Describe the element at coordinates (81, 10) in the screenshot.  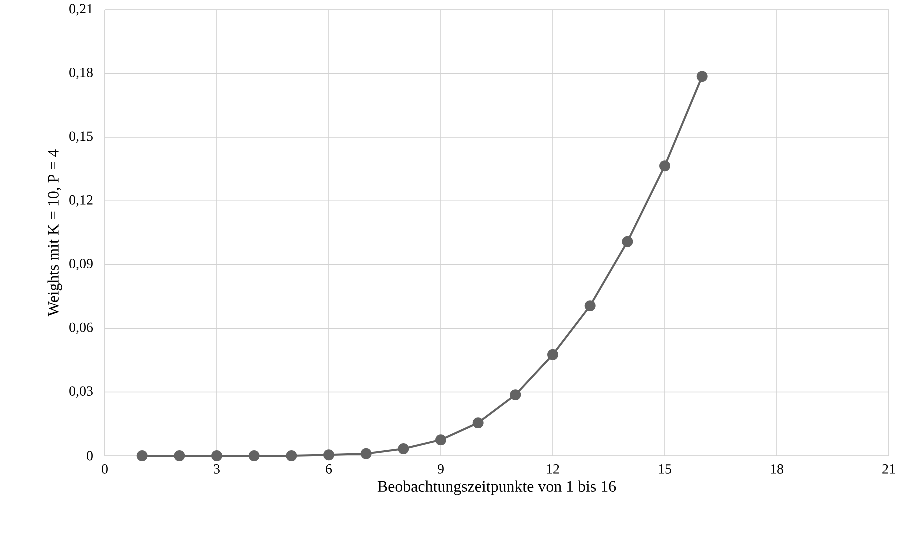
I see `y-tick-label: 0,21` at that location.